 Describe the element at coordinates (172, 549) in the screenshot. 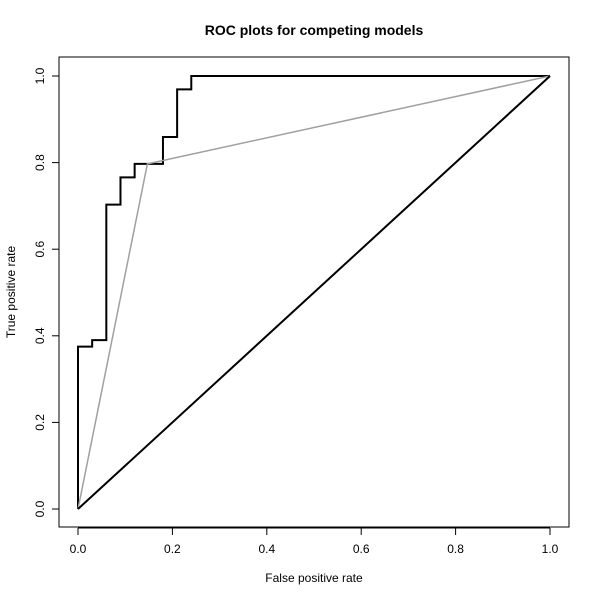

I see `x-tick-label: 0.2` at that location.